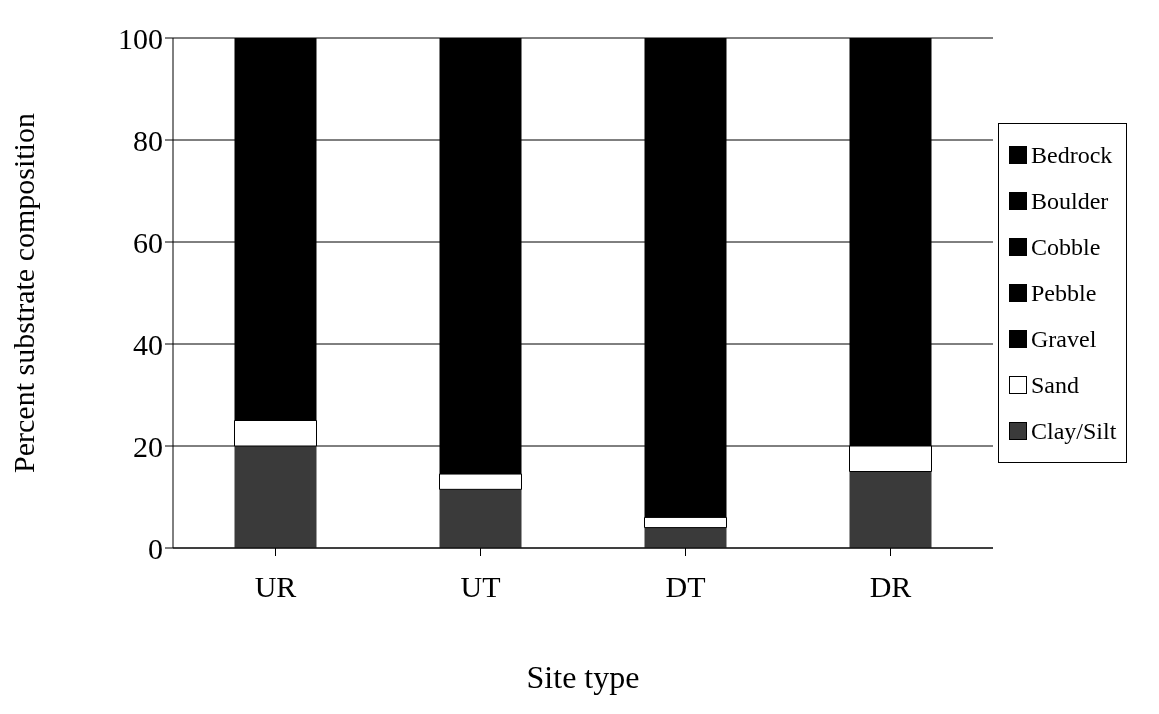  I want to click on y-tick-label: 20, so click(148, 446).